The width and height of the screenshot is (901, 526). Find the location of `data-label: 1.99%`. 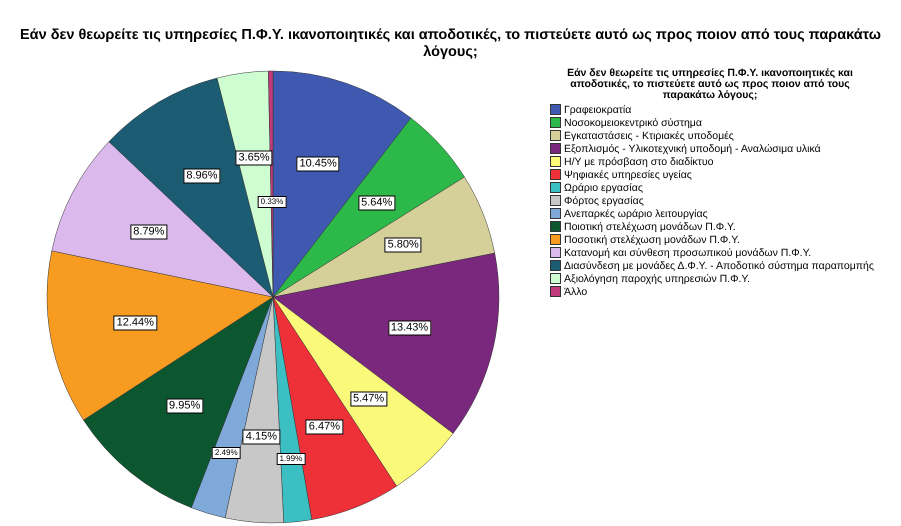

data-label: 1.99% is located at coordinates (291, 458).